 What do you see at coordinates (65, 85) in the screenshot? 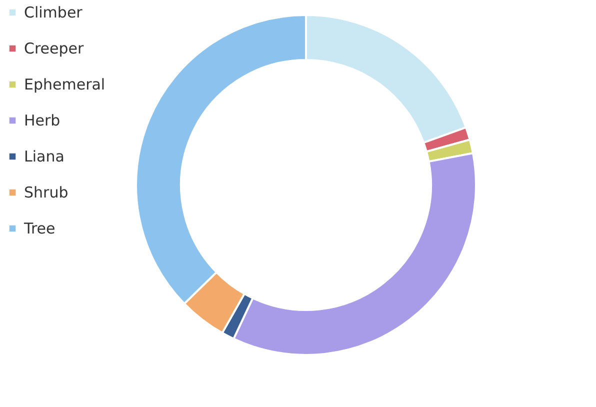
I see `legend-label: Ephemeral` at bounding box center [65, 85].